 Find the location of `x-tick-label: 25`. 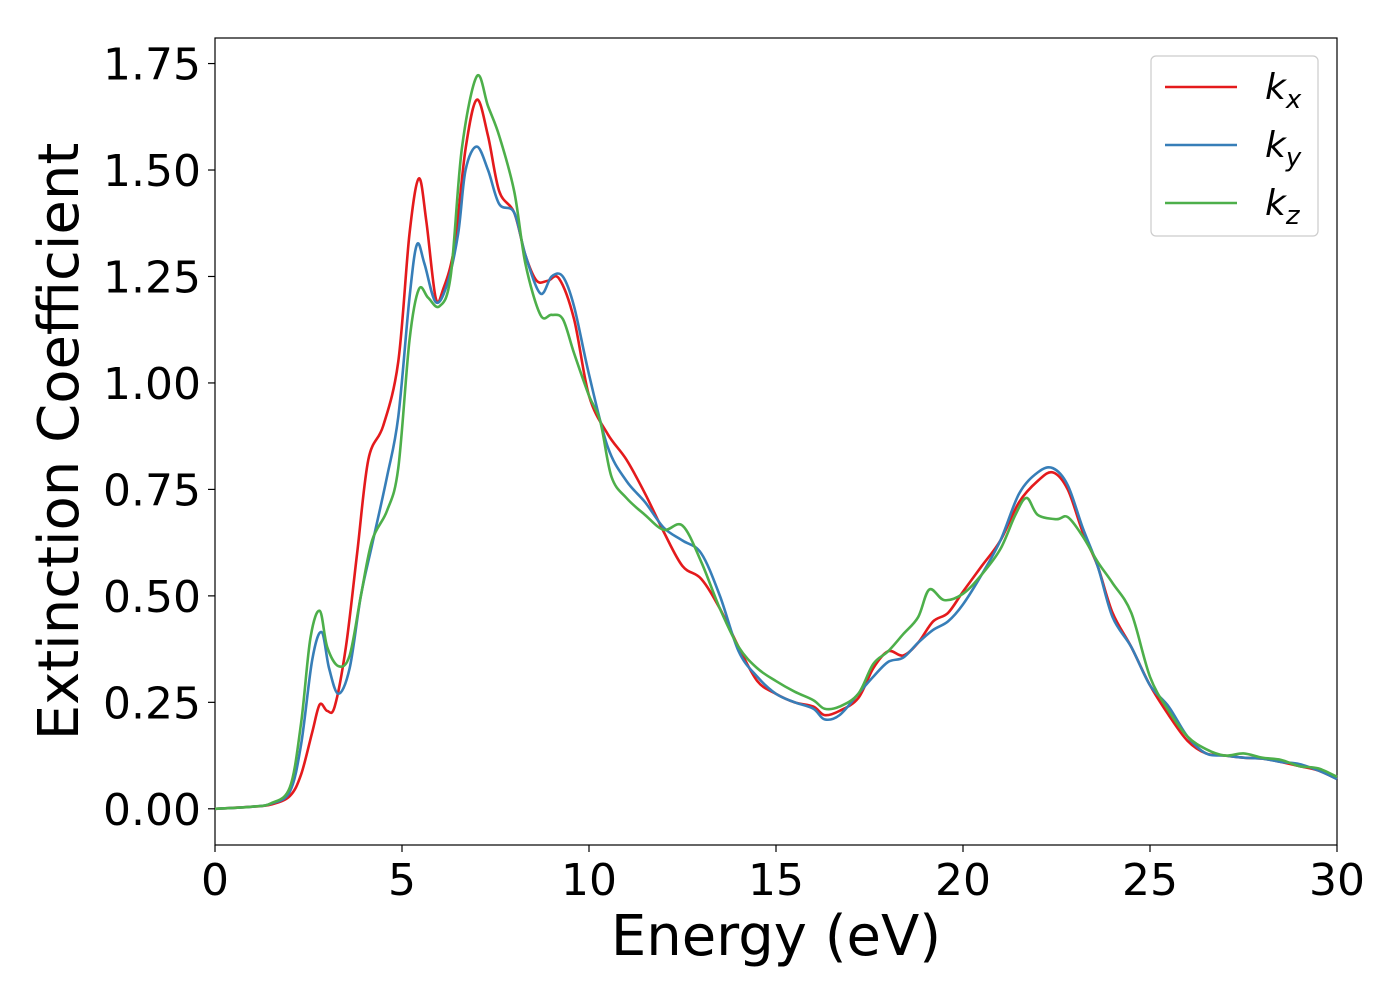

x-tick-label: 25 is located at coordinates (1150, 880).